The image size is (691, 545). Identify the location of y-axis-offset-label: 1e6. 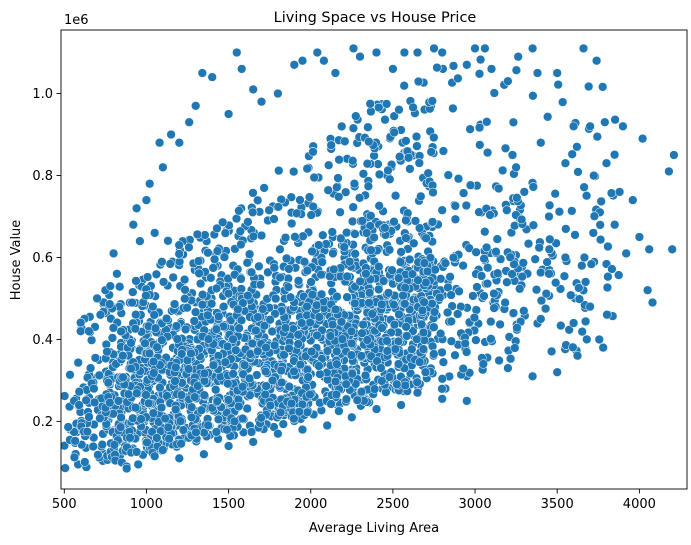
(76, 20).